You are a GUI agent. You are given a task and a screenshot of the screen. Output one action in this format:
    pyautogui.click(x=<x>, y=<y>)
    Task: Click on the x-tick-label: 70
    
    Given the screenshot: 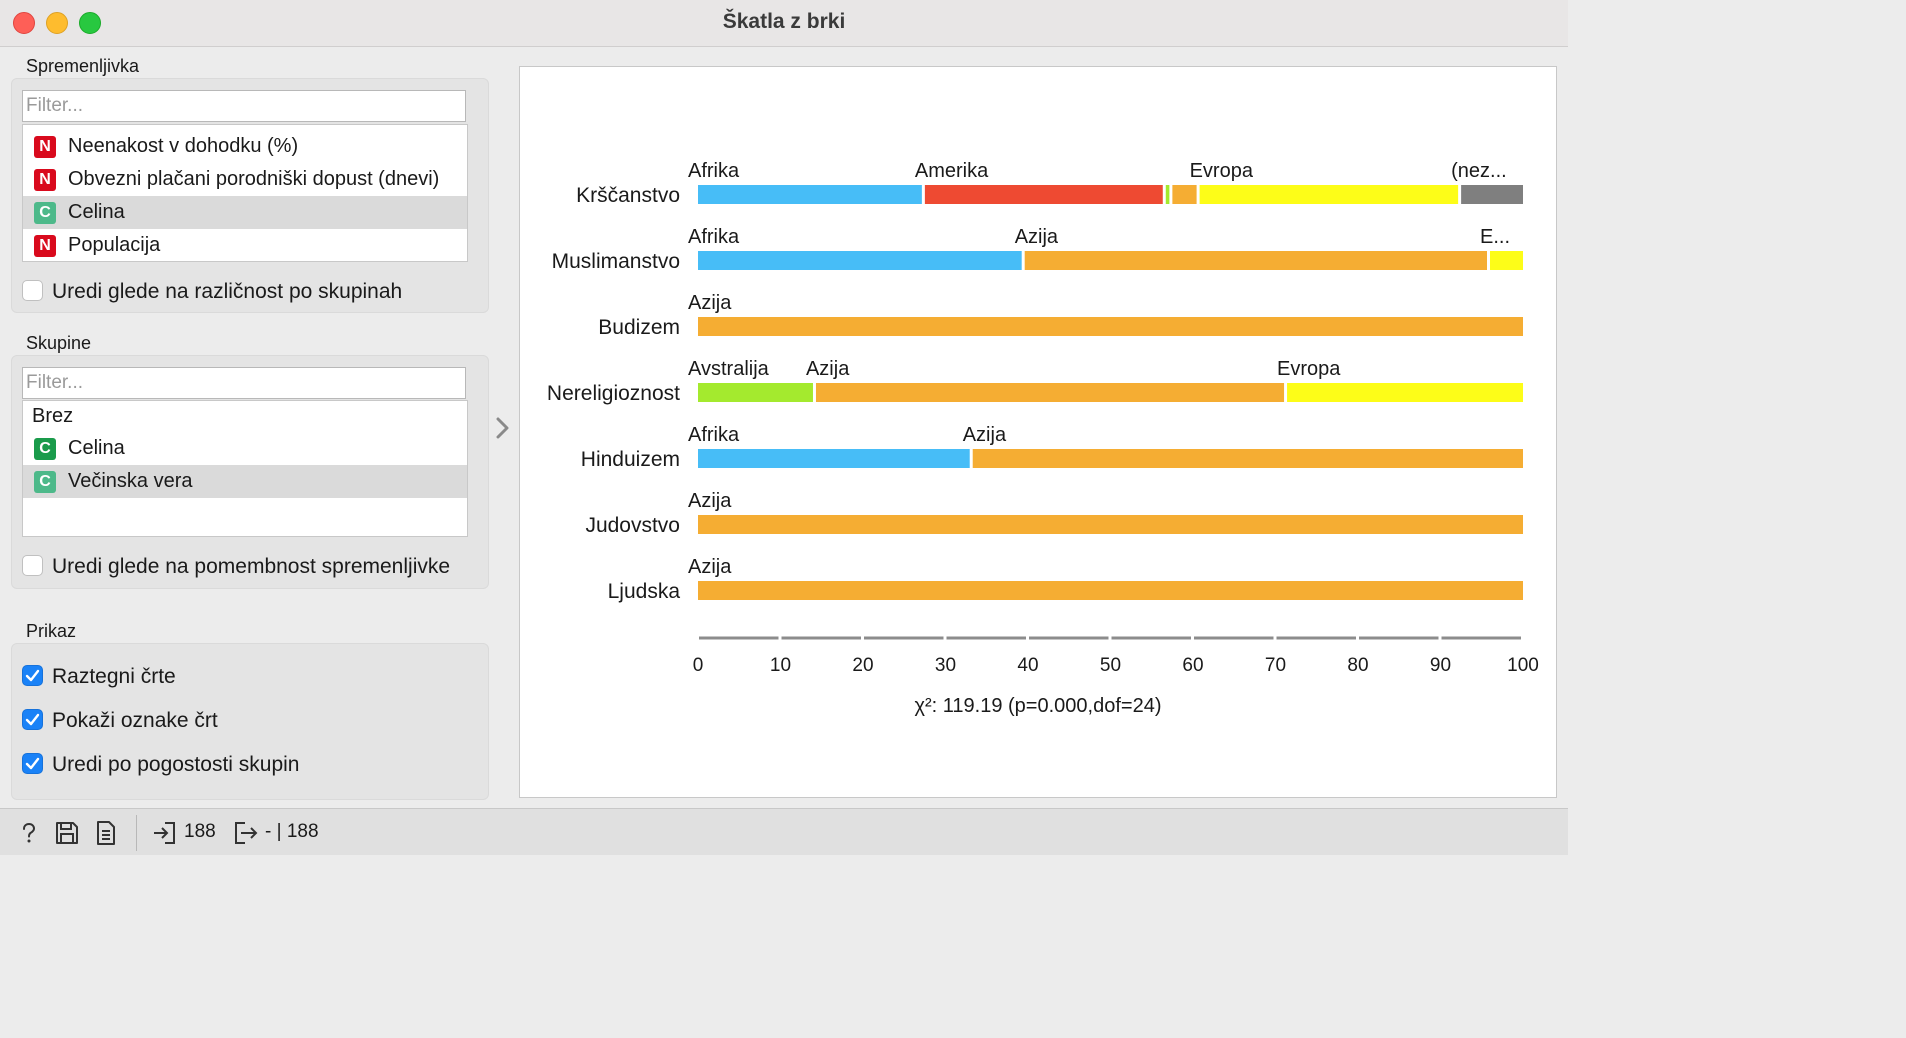 What is the action you would take?
    pyautogui.click(x=1275, y=665)
    